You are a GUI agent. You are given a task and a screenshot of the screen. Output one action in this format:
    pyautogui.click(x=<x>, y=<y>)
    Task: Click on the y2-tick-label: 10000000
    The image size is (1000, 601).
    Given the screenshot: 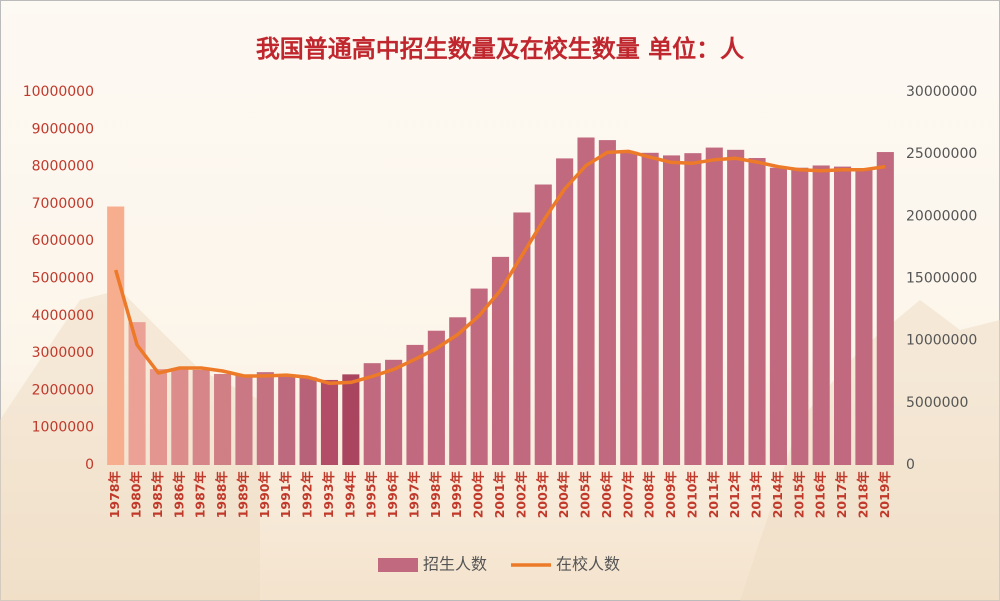 What is the action you would take?
    pyautogui.click(x=941, y=341)
    